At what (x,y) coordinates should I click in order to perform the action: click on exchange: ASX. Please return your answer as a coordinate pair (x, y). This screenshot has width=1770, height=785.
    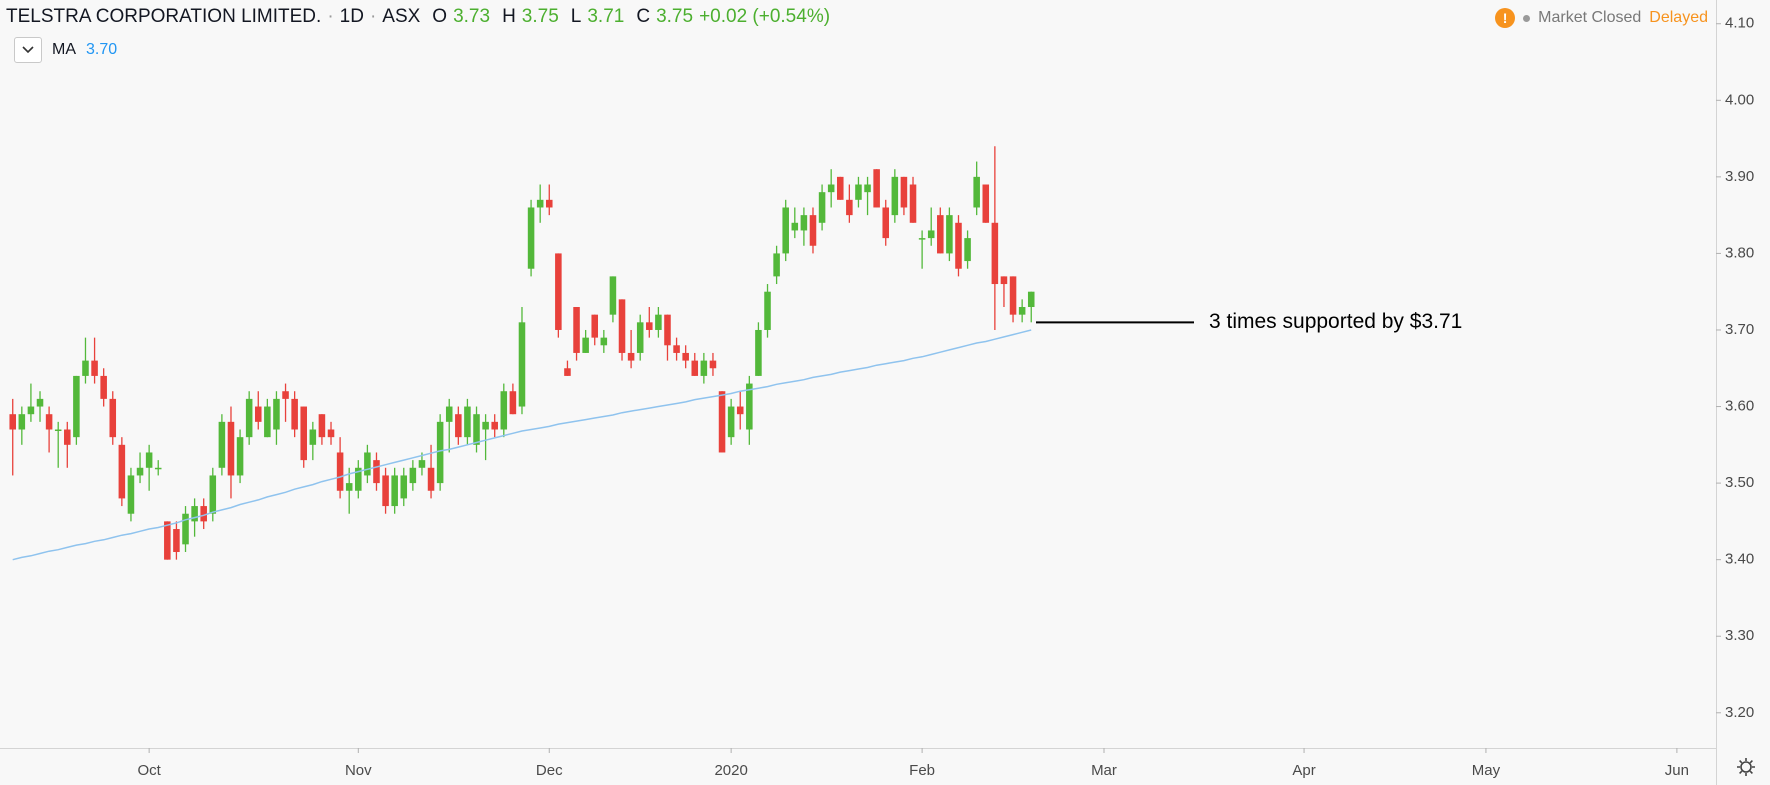
    Looking at the image, I should click on (401, 16).